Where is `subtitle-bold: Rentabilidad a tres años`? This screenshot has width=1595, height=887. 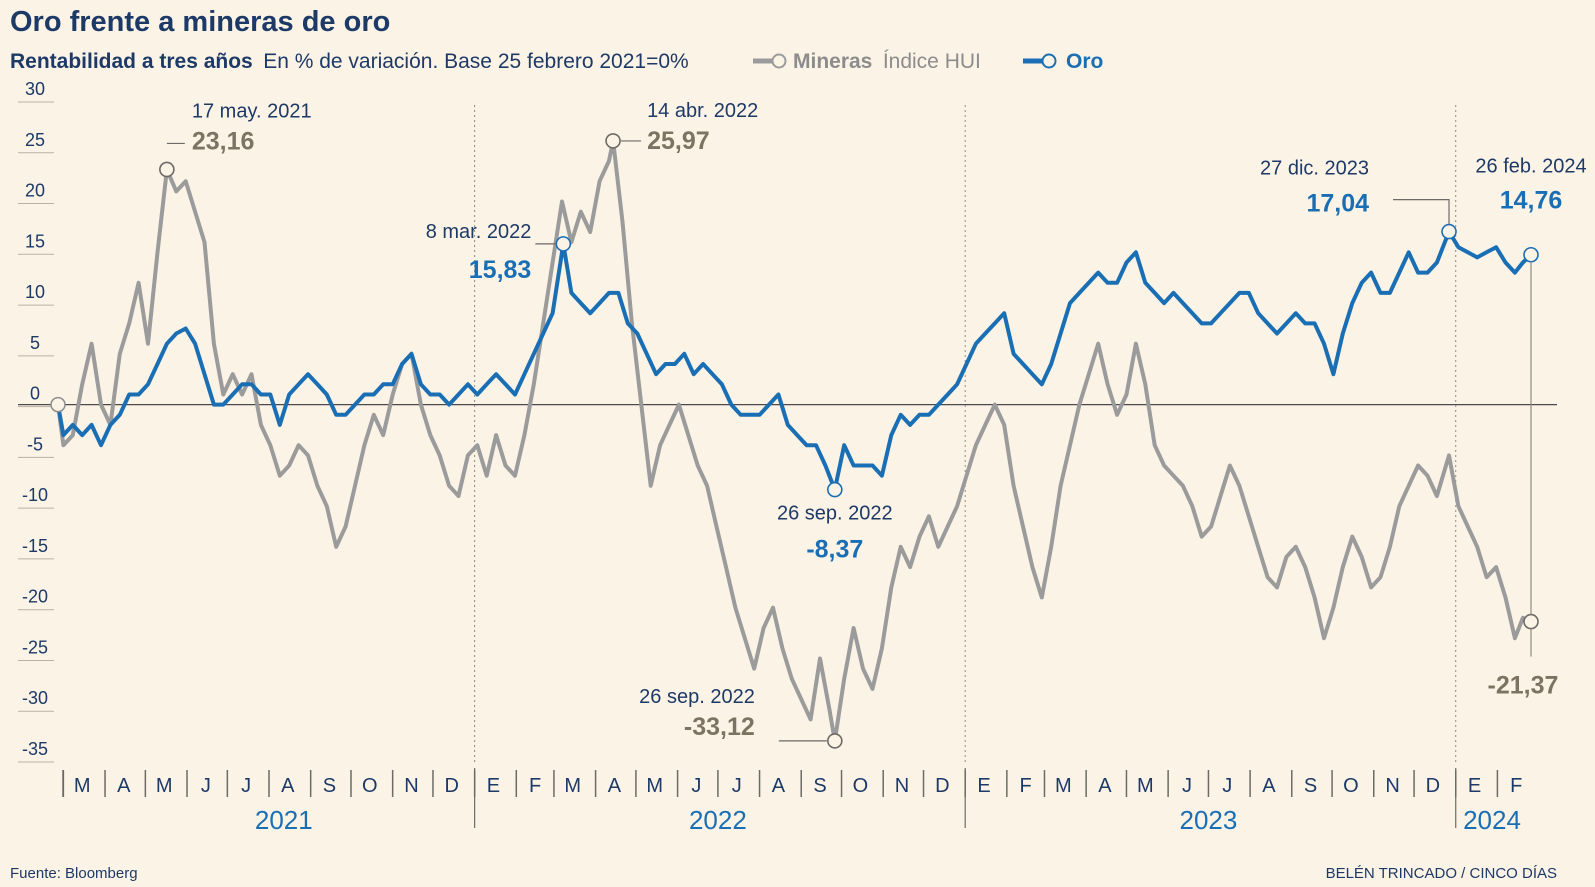 subtitle-bold: Rentabilidad a tres años is located at coordinates (131, 61).